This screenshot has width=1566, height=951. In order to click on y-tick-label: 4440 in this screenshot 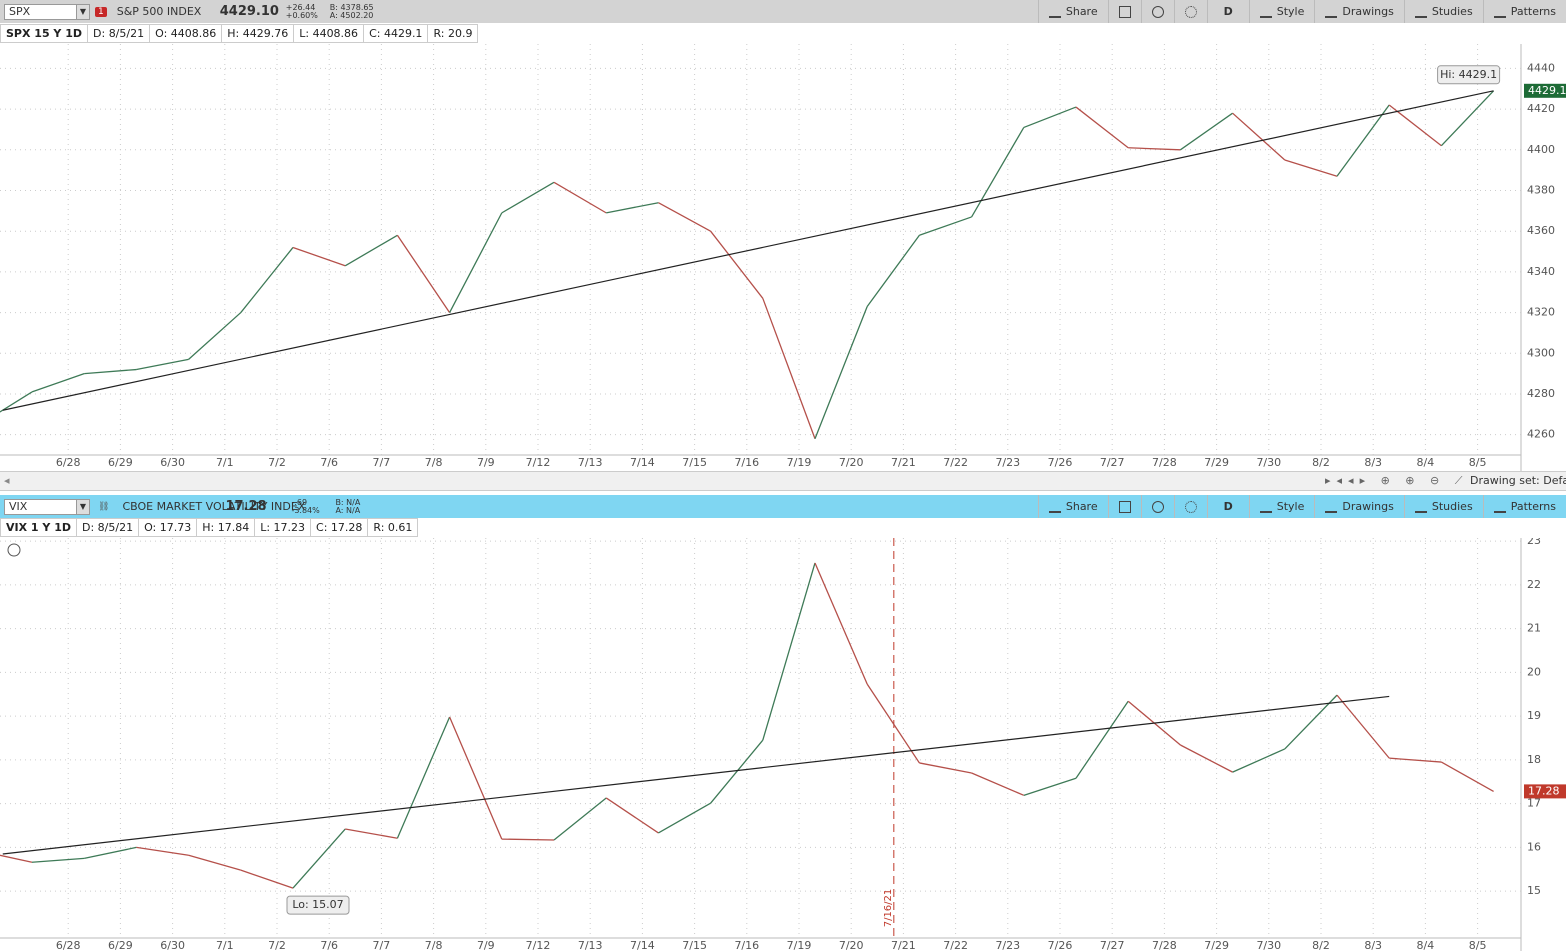, I will do `click(1541, 67)`.